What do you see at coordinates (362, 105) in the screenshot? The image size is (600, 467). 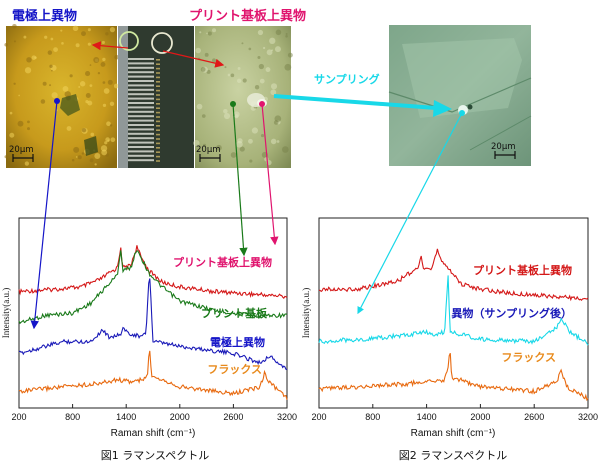 I see `sampling-arrow` at bounding box center [362, 105].